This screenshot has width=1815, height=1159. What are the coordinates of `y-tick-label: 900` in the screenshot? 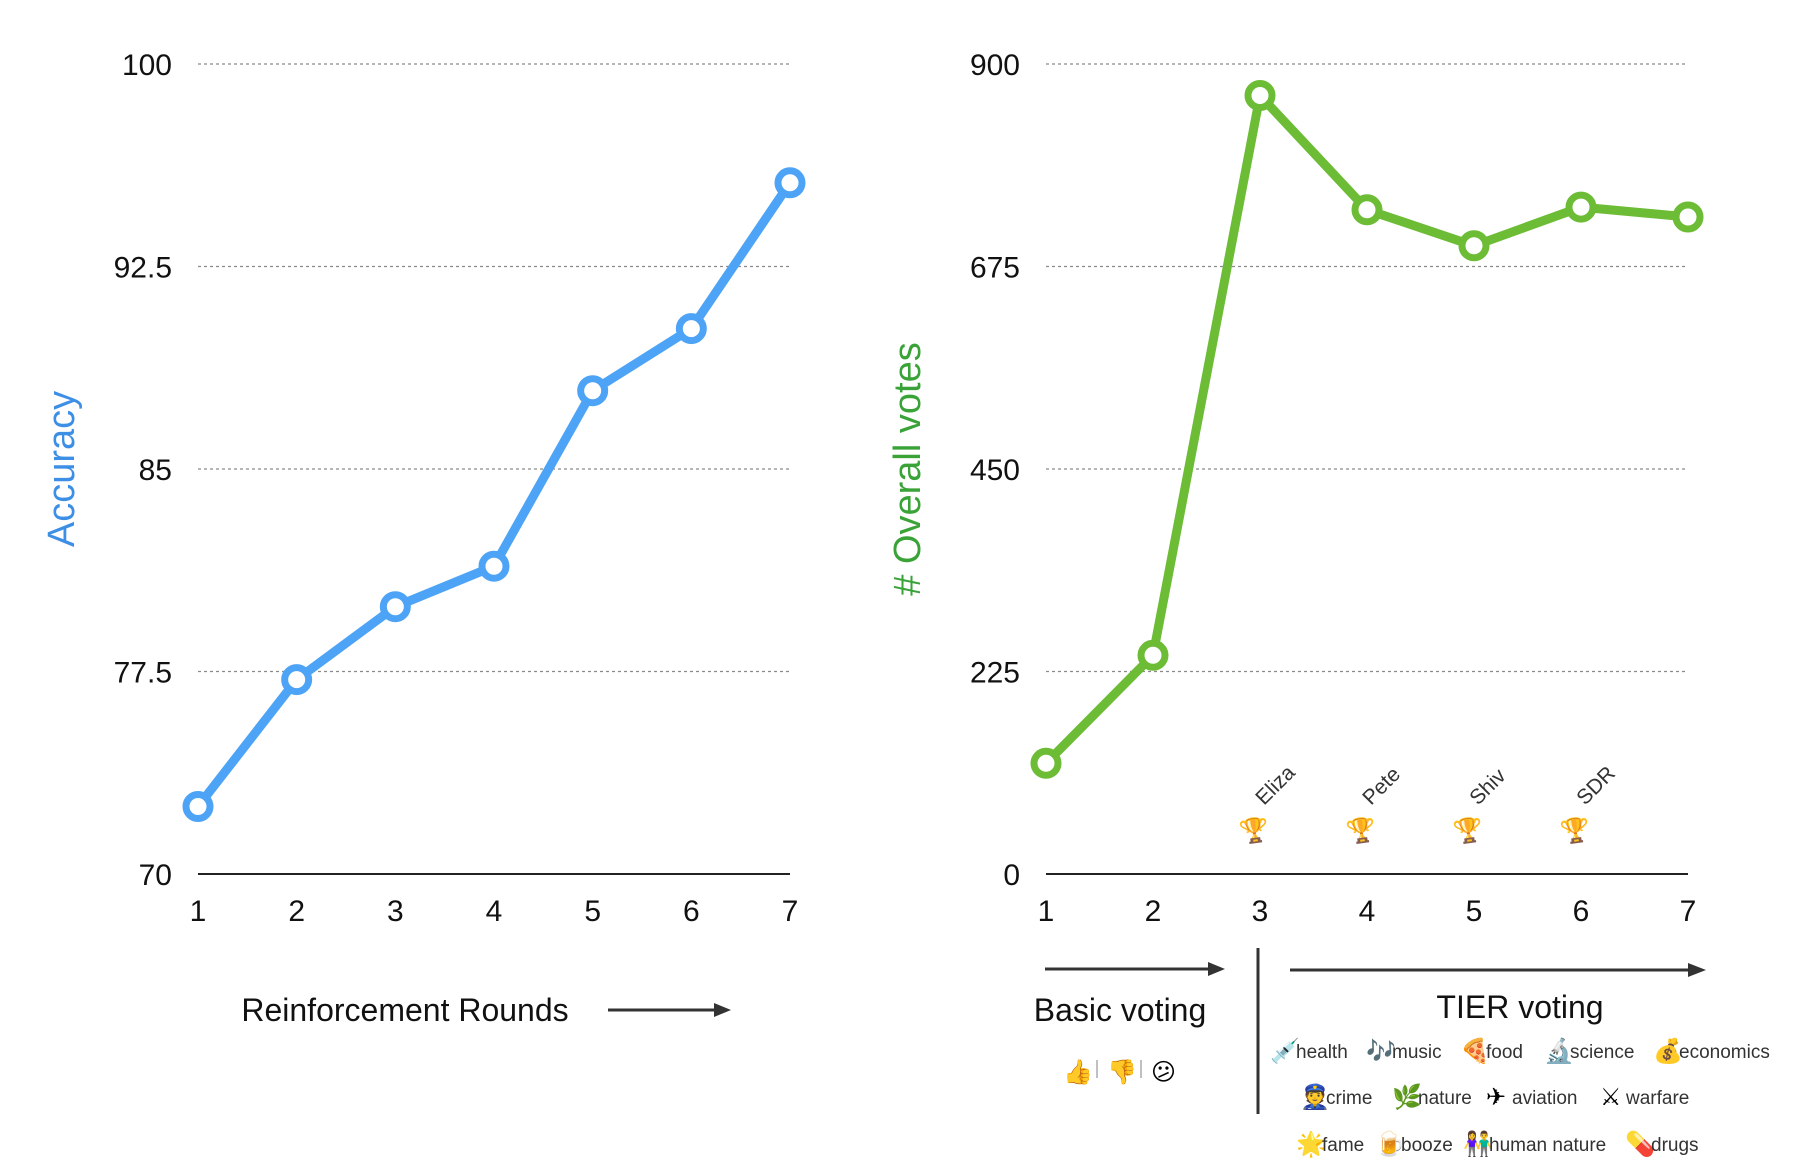 It's located at (995, 65).